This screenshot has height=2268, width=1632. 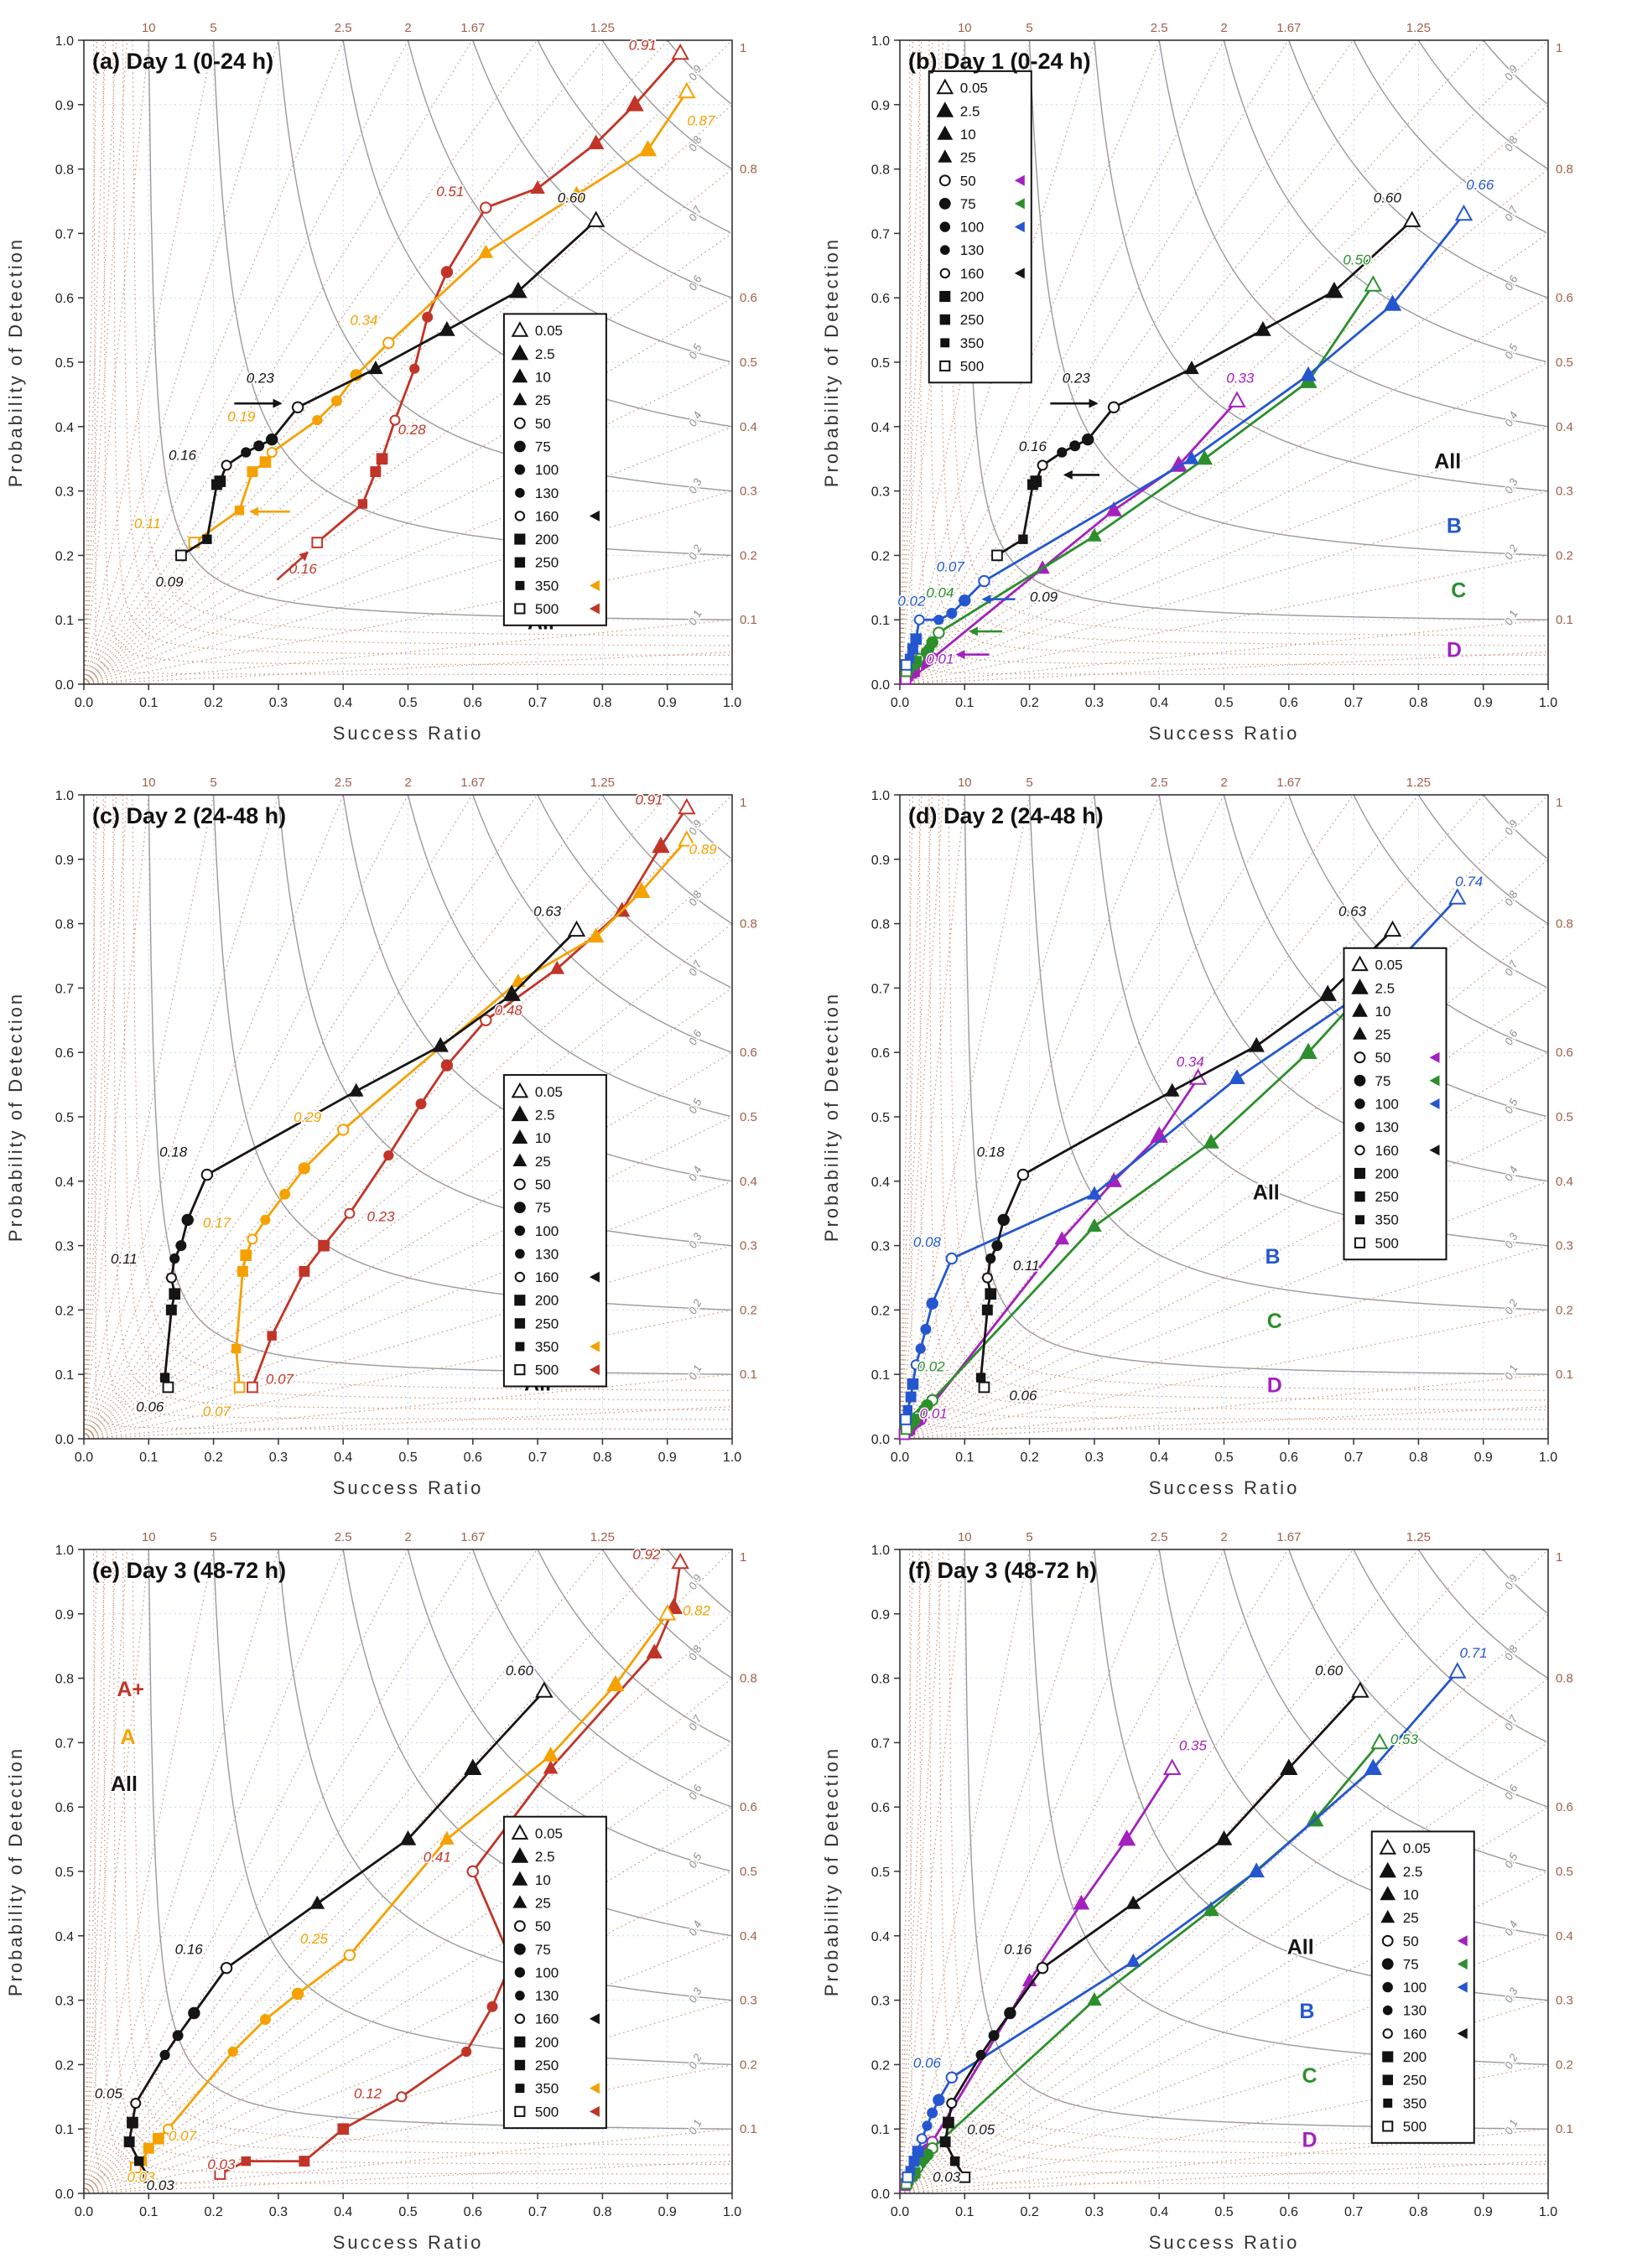 I want to click on svg-text: 0.29, so click(x=308, y=1117).